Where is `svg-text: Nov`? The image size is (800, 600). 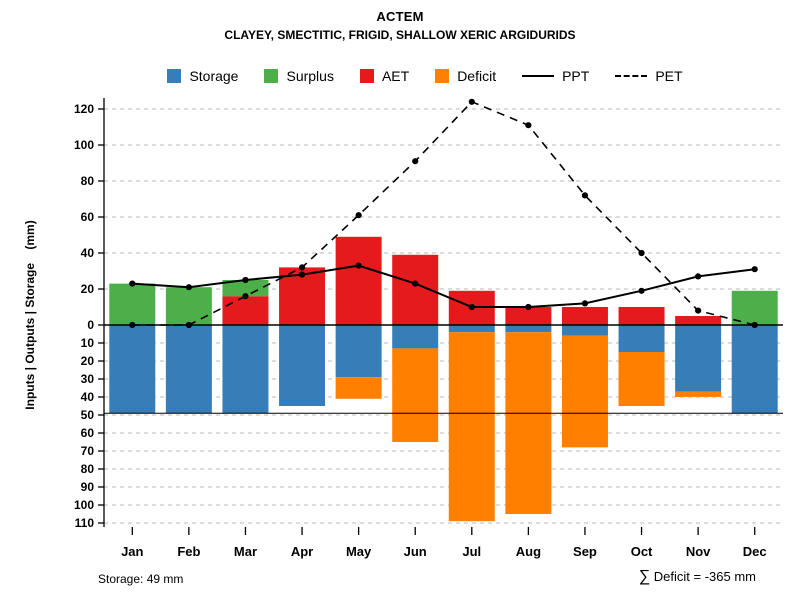 svg-text: Nov is located at coordinates (698, 551).